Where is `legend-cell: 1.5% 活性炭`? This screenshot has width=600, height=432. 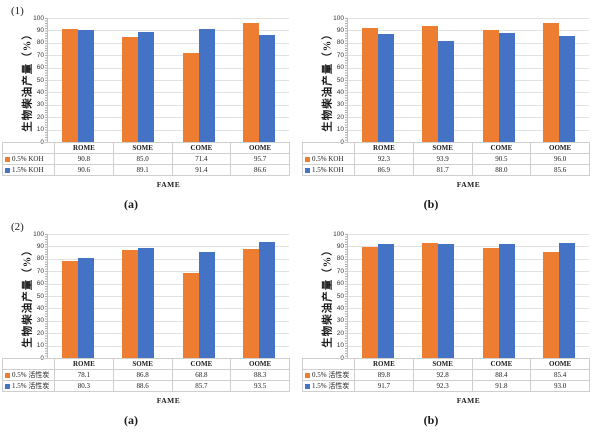
legend-cell: 1.5% 活性炭 is located at coordinates (328, 386).